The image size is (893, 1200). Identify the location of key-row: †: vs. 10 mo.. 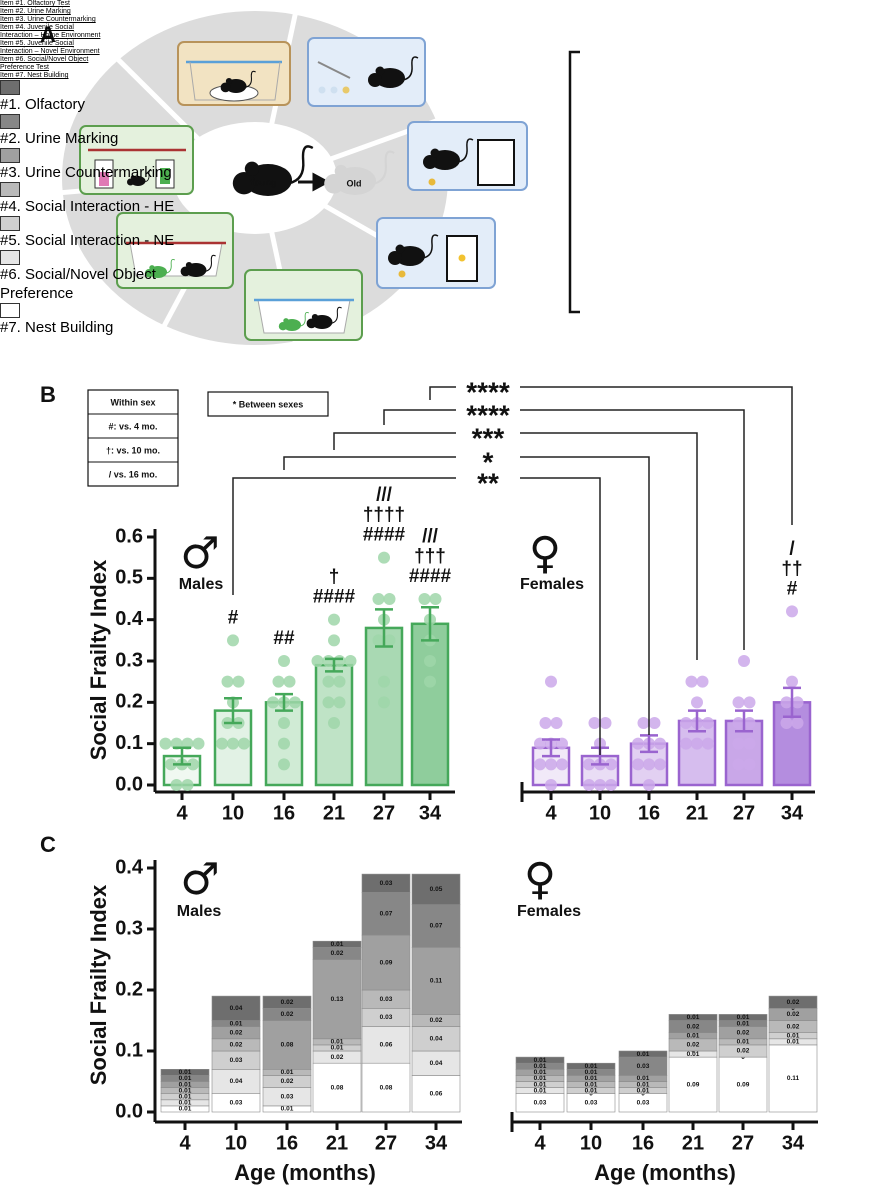
(133, 450).